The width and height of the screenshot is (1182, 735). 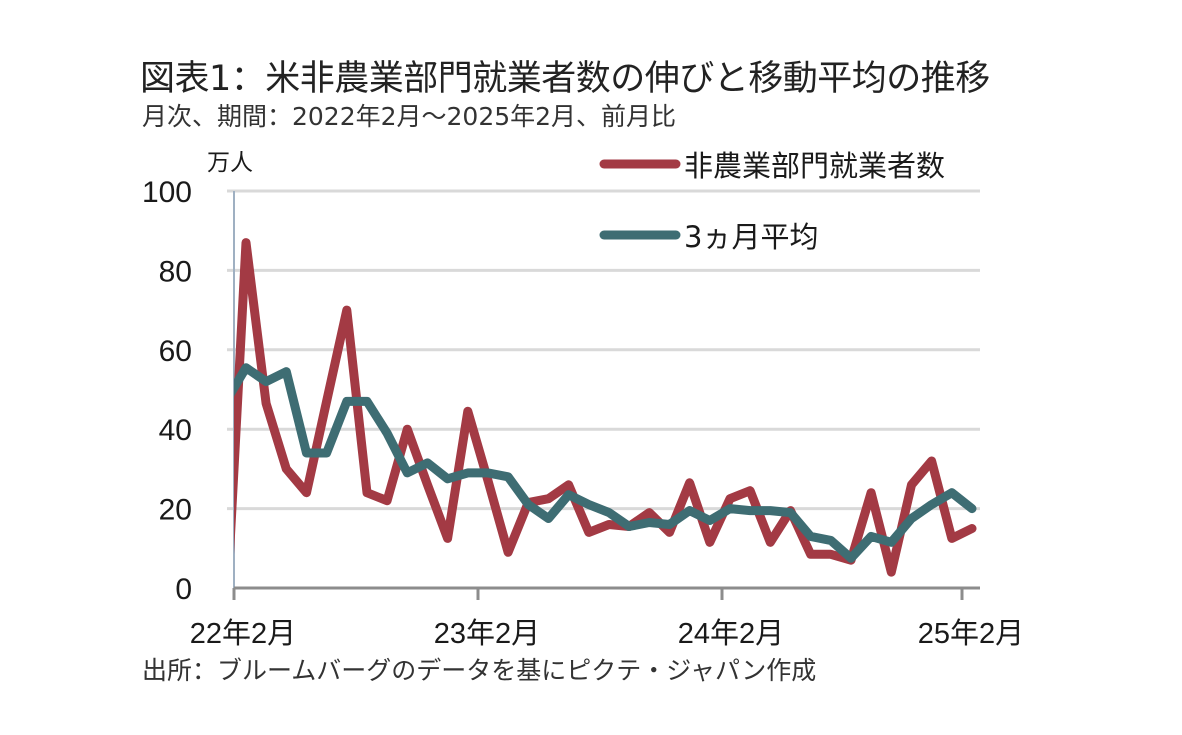 What do you see at coordinates (167, 192) in the screenshot?
I see `y-tick-label: 100` at bounding box center [167, 192].